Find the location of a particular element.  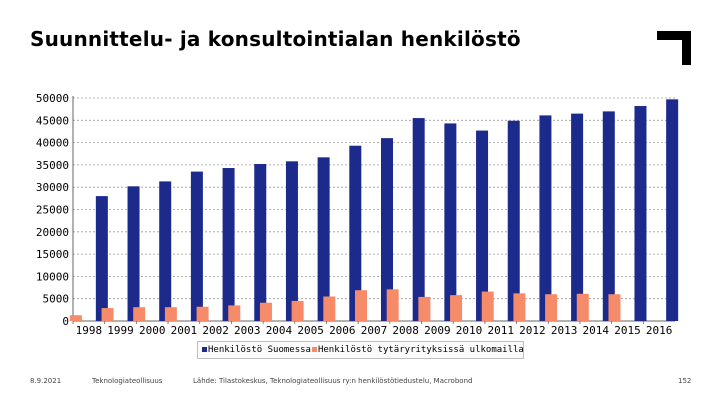

y-tick-label: 0 is located at coordinates (65, 321).